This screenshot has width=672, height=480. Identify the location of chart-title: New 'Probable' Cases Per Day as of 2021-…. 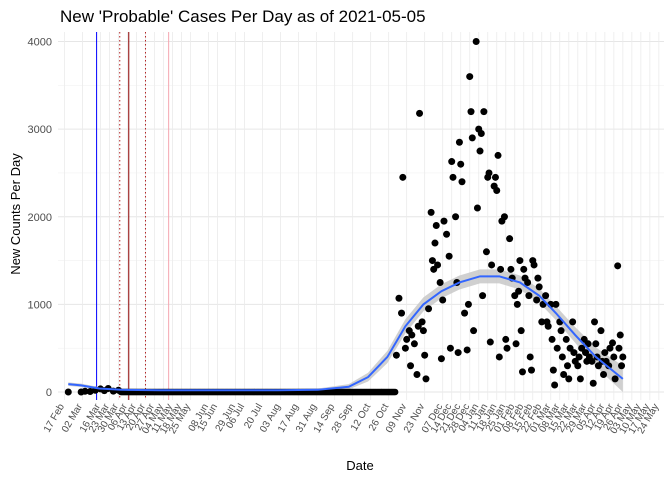
(243, 16).